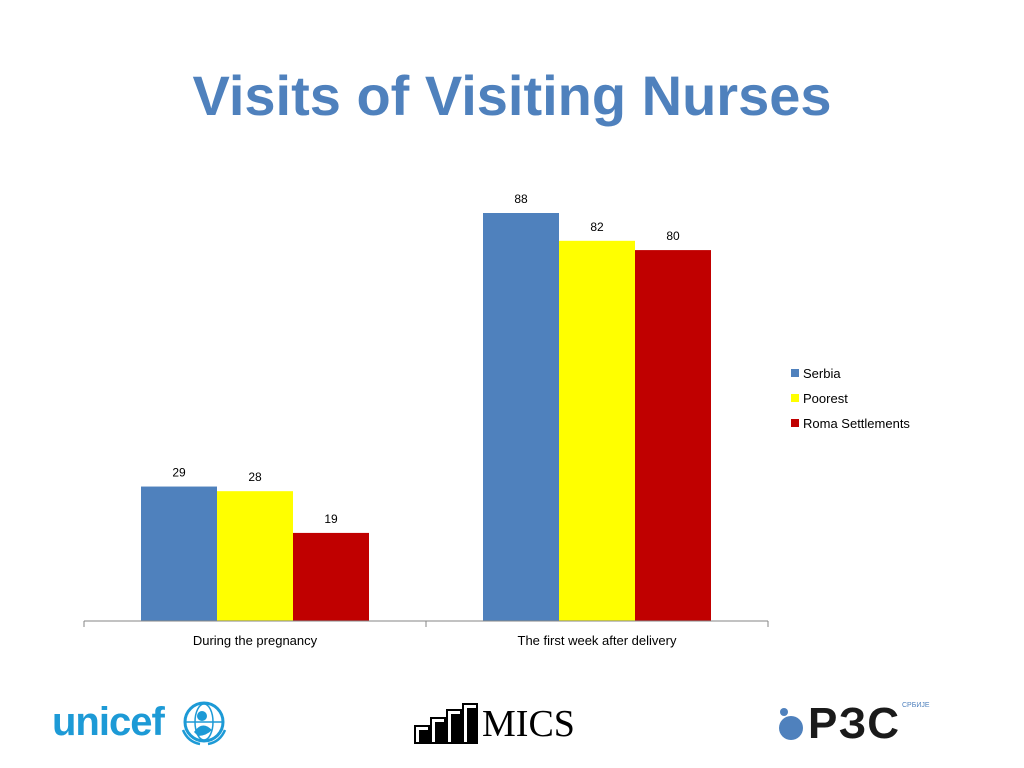 The image size is (1024, 768). I want to click on data-label: 28, so click(255, 477).